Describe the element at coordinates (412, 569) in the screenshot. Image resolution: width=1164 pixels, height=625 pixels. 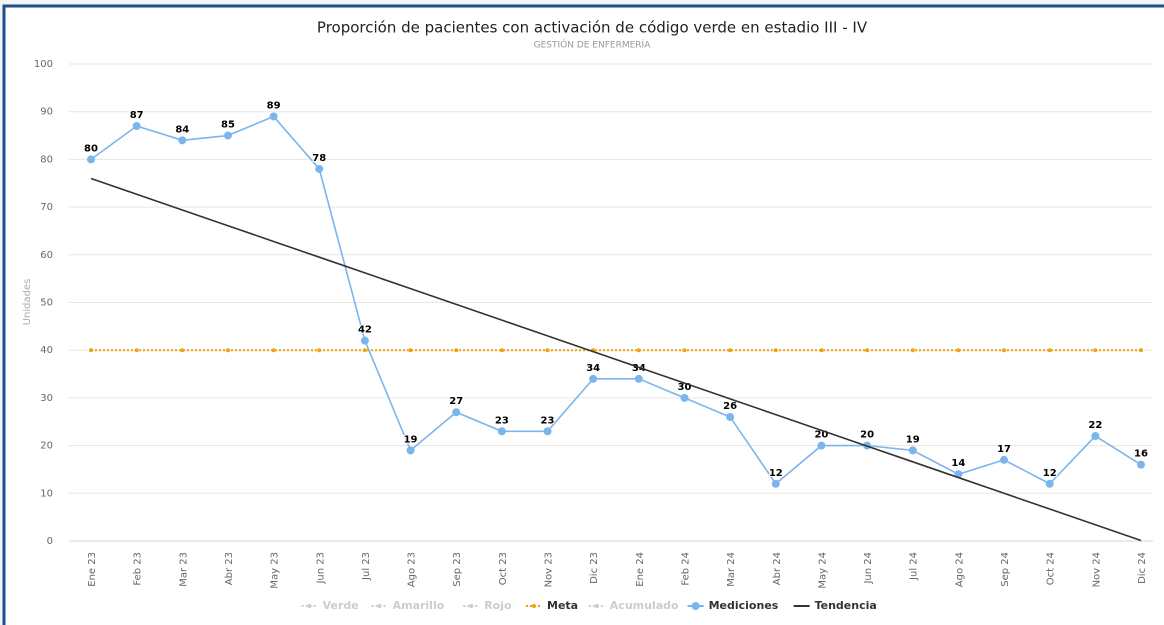
I see `x-tick-label: Ago 23` at that location.